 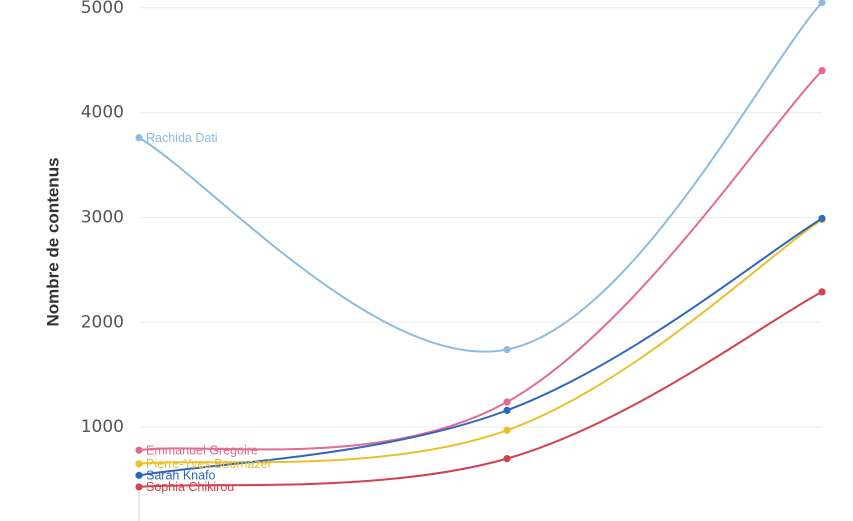 What do you see at coordinates (91, 260) in the screenshot?
I see `y-axis: Nombre de contenus 1000 2000 3000 4000 5000` at bounding box center [91, 260].